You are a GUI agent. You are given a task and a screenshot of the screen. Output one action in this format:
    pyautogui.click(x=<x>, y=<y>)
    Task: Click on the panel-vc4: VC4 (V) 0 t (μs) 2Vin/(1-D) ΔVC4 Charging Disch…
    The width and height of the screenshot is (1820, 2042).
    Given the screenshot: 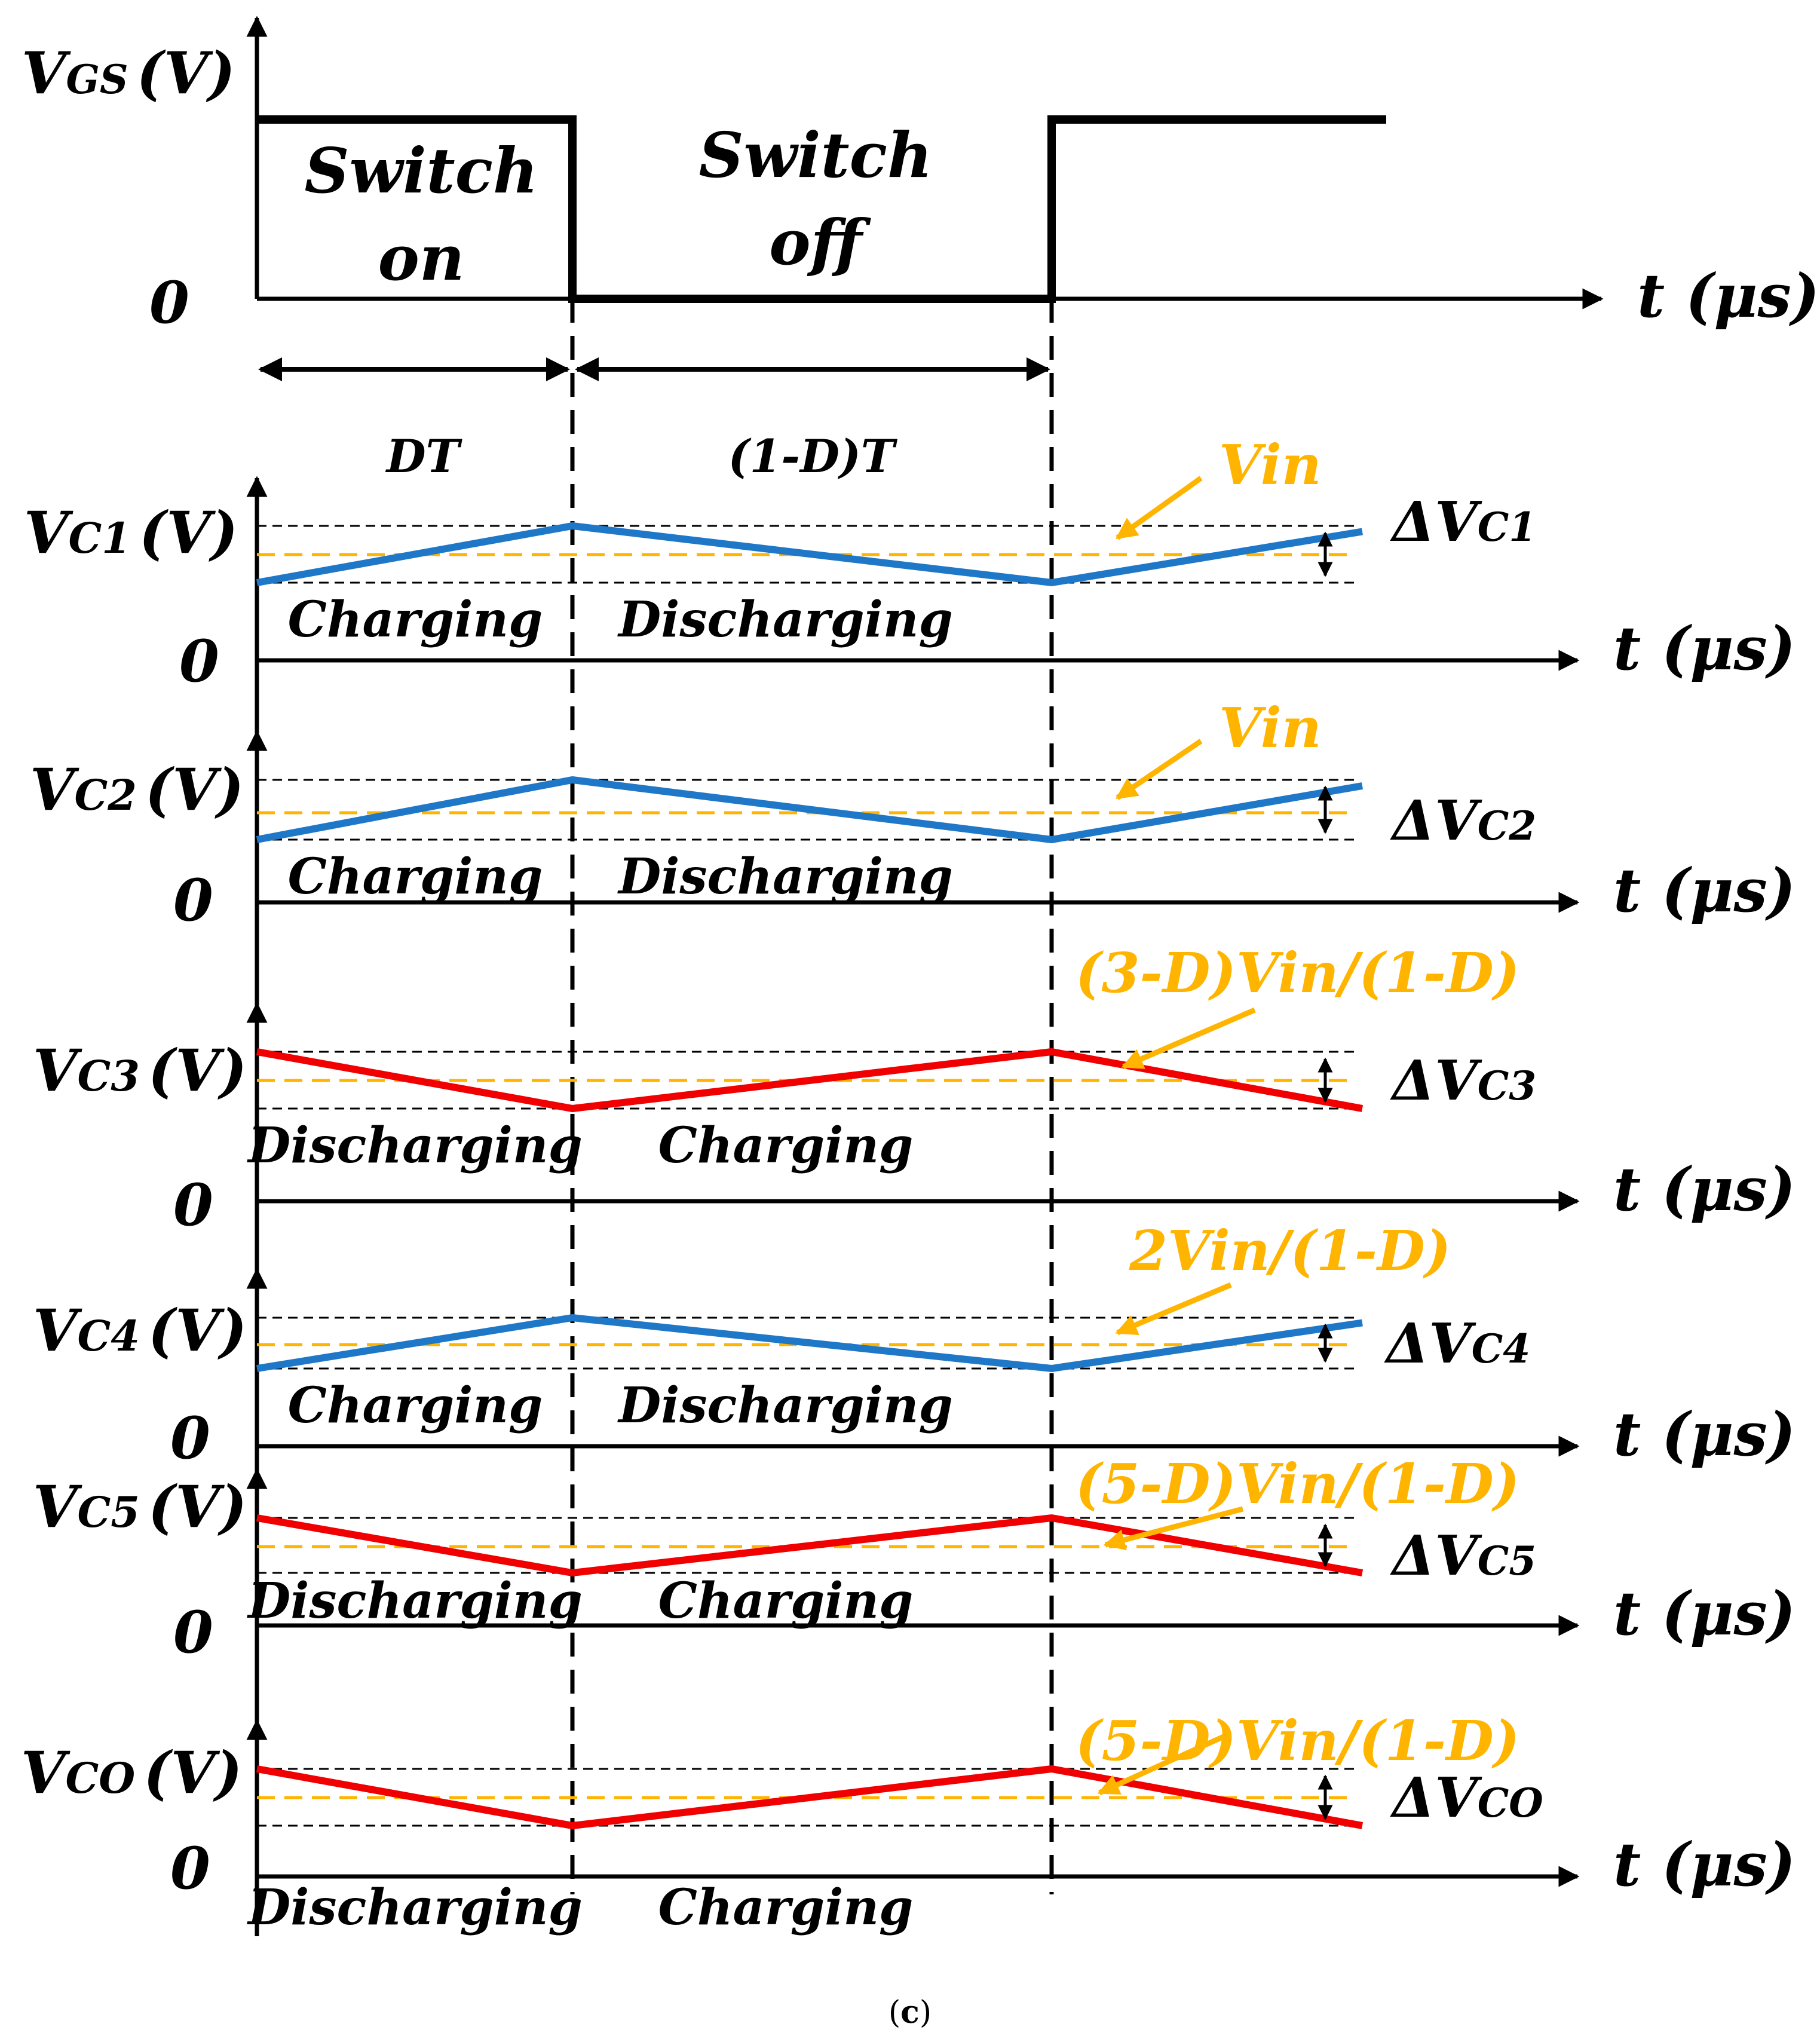 What is the action you would take?
    pyautogui.click(x=914, y=1346)
    